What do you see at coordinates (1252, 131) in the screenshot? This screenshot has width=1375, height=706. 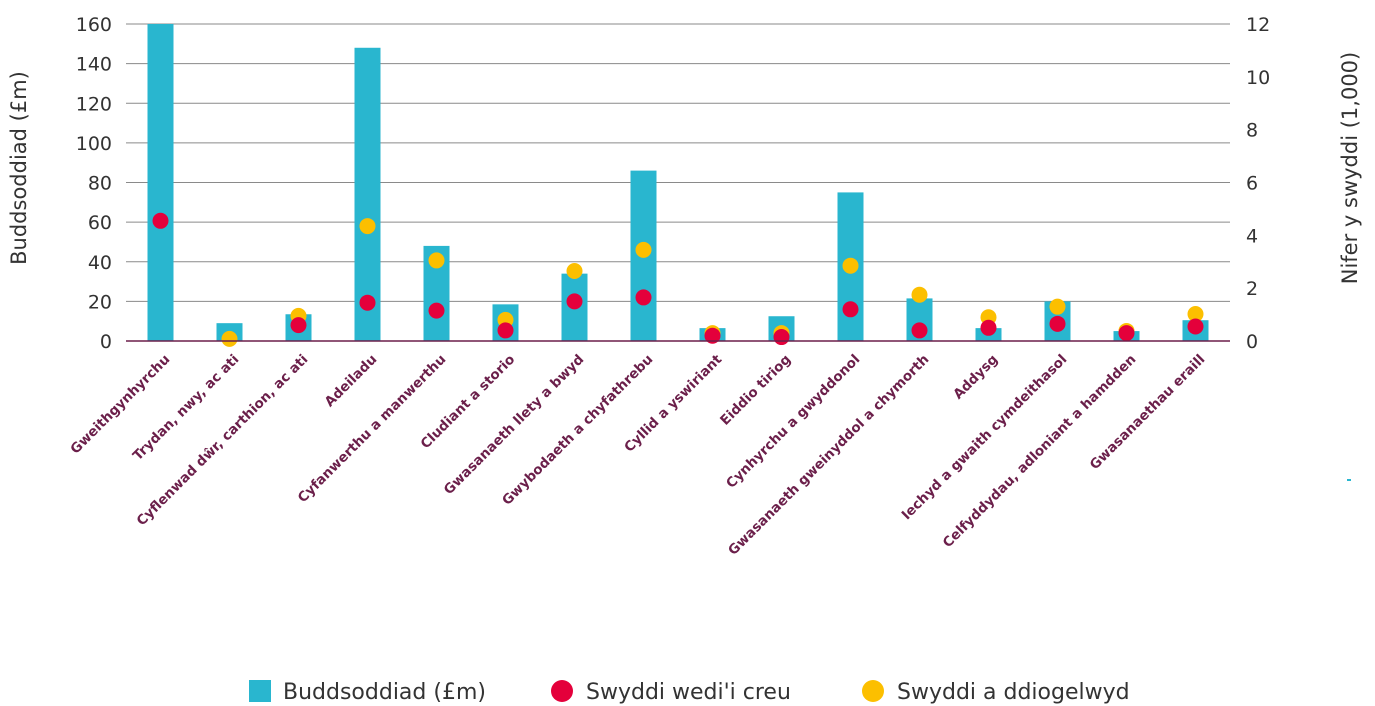 I see `right-tick-label: 8` at bounding box center [1252, 131].